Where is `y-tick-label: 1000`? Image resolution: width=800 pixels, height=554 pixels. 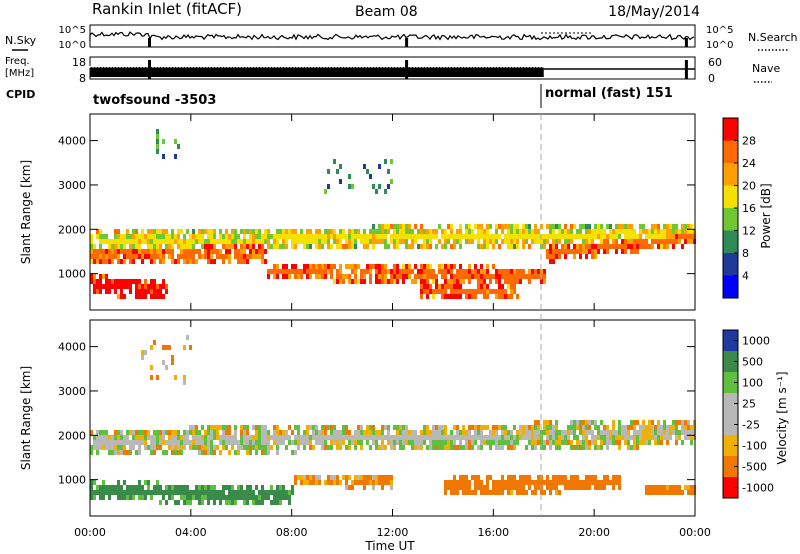
y-tick-label: 1000 is located at coordinates (72, 274).